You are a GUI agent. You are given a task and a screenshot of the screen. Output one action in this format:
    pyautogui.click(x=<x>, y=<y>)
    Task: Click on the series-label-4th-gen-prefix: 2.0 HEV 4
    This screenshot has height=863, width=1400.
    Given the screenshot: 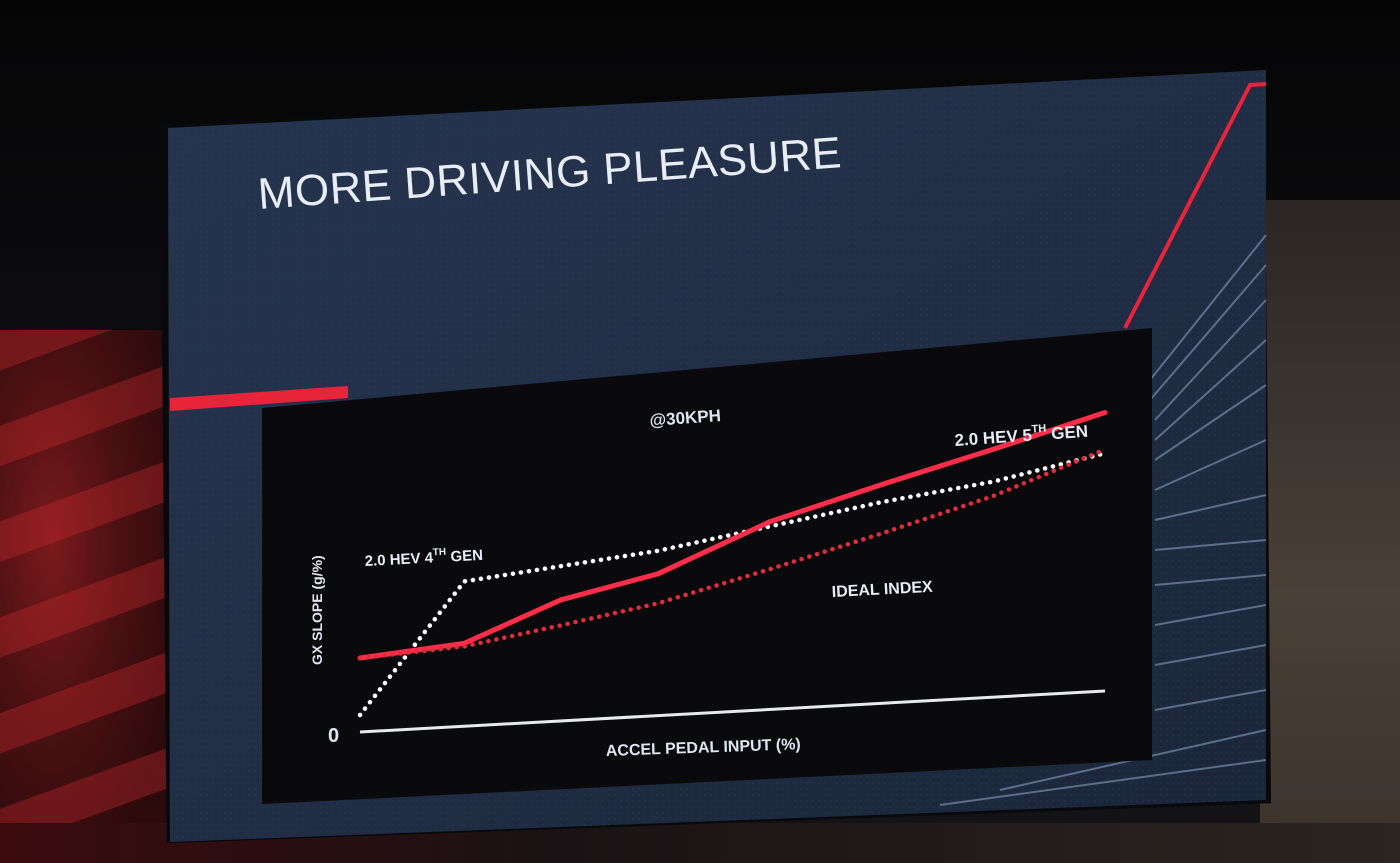 What is the action you would take?
    pyautogui.click(x=399, y=559)
    